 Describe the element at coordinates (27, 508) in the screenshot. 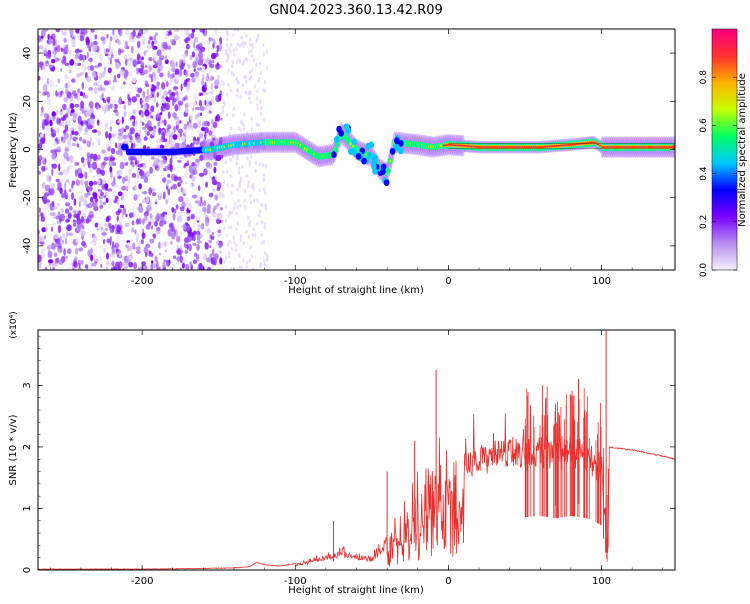

I see `y-tick-label: 1` at that location.